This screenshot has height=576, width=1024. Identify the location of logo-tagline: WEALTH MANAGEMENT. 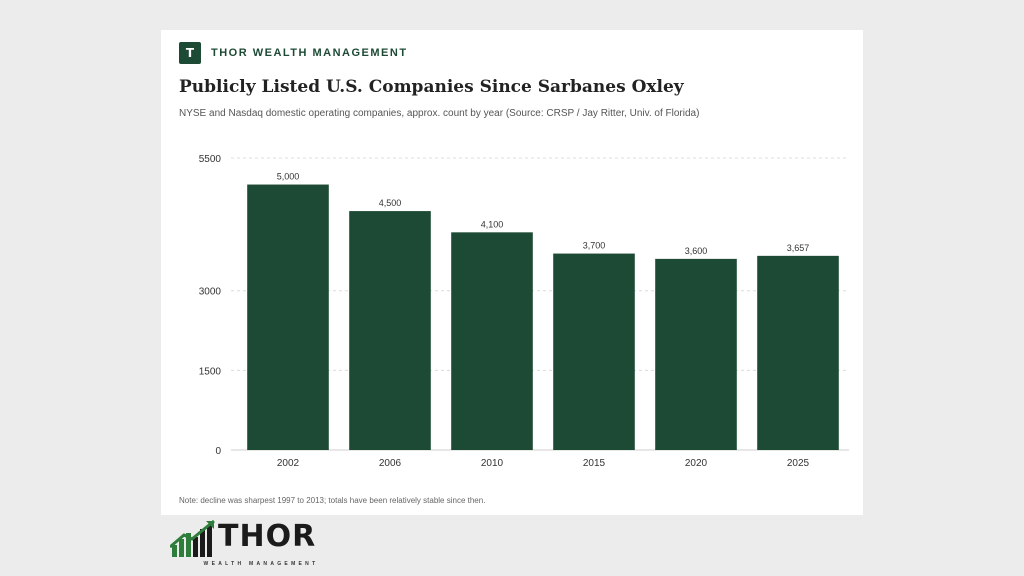
(261, 564).